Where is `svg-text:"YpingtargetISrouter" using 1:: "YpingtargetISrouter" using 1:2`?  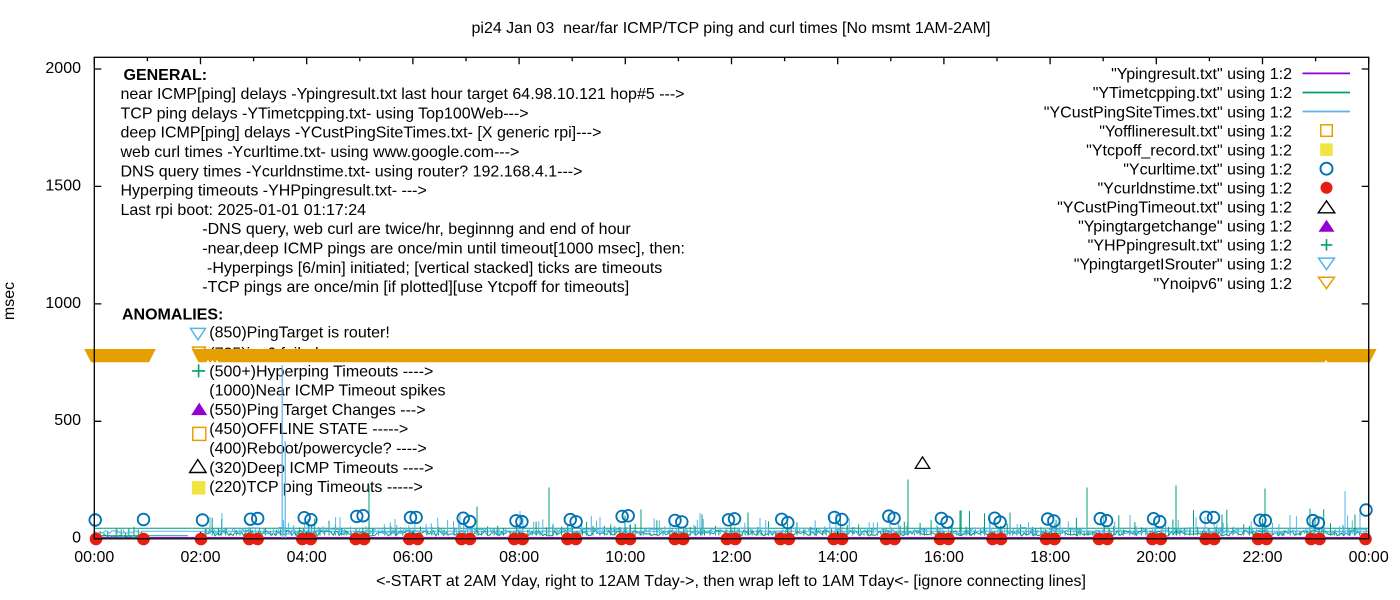
svg-text:"YpingtargetISrouter" using 1:: "YpingtargetISrouter" using 1:2 is located at coordinates (1183, 265).